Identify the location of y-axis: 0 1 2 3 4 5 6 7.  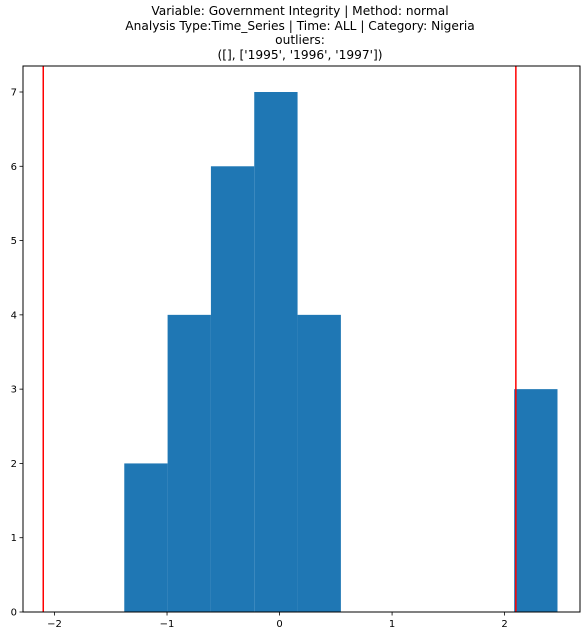
(17, 353).